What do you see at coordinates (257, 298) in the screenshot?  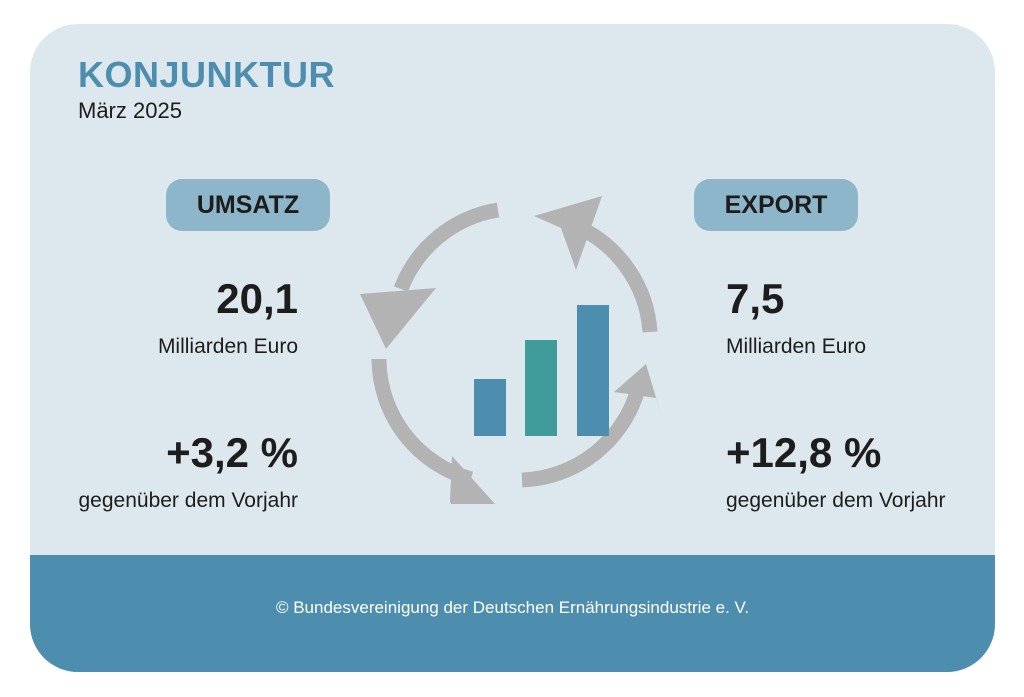 I see `umsatz-value: 20,1` at bounding box center [257, 298].